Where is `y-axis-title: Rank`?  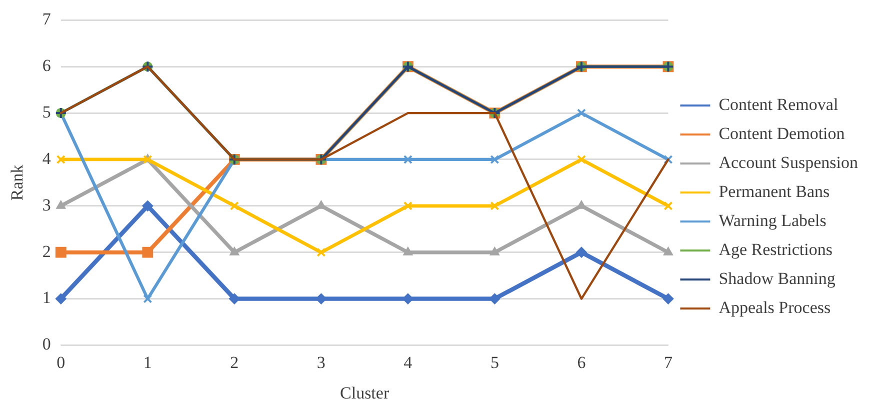
y-axis-title: Rank is located at coordinates (17, 182).